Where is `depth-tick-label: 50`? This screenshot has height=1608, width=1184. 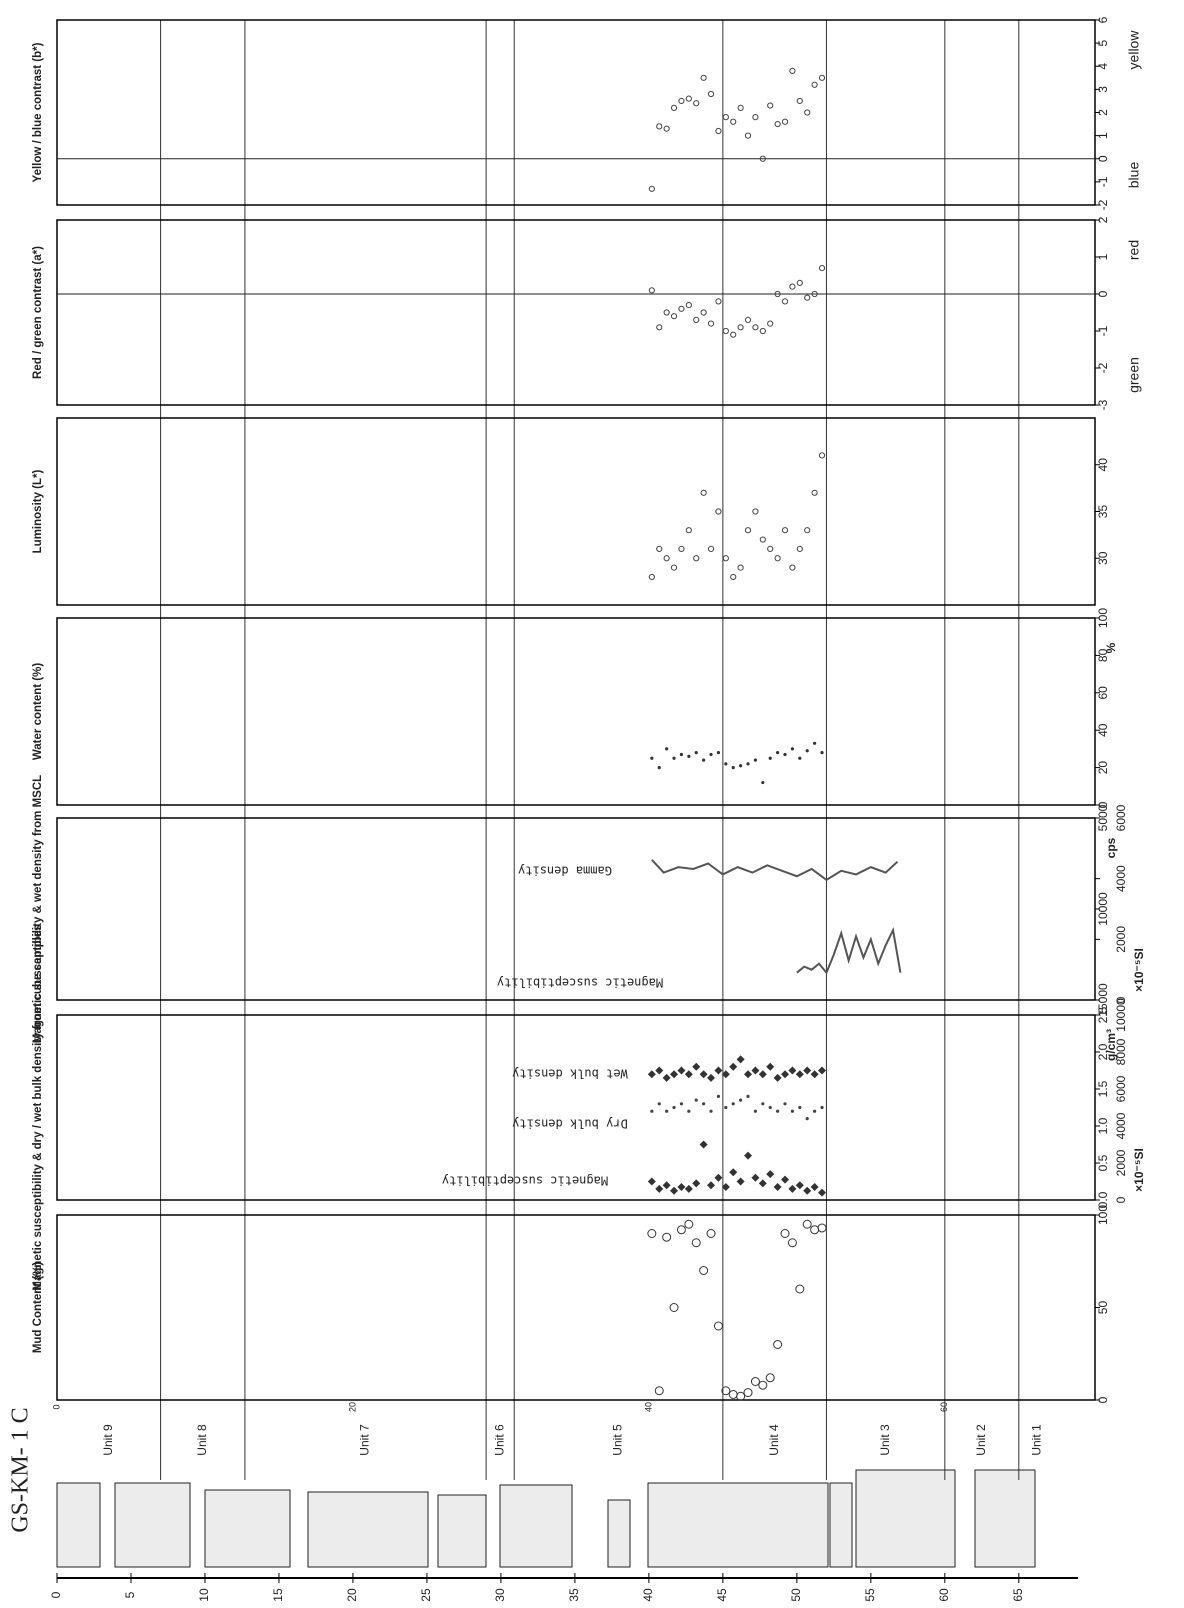
depth-tick-label: 50 is located at coordinates (796, 1595).